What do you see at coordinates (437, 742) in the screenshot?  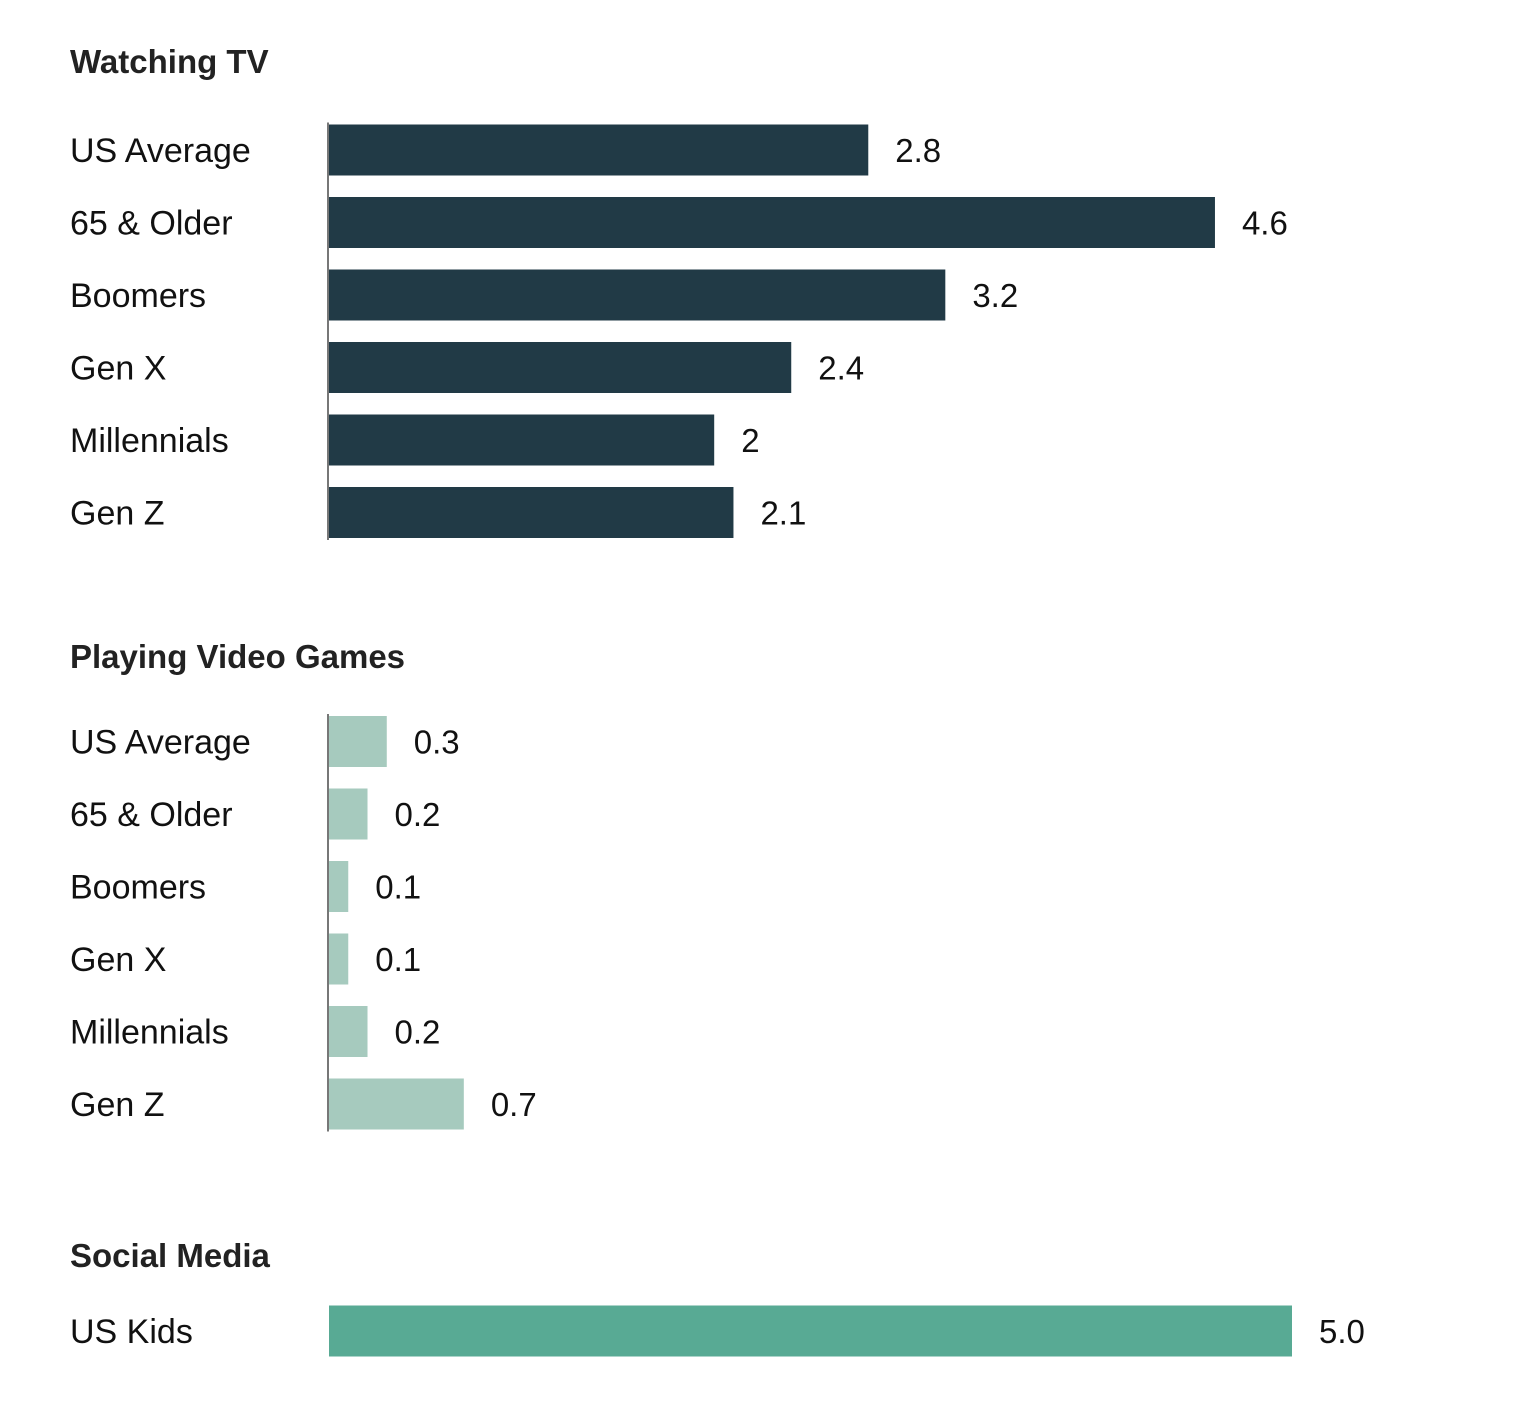 I see `data-label: 0.3` at bounding box center [437, 742].